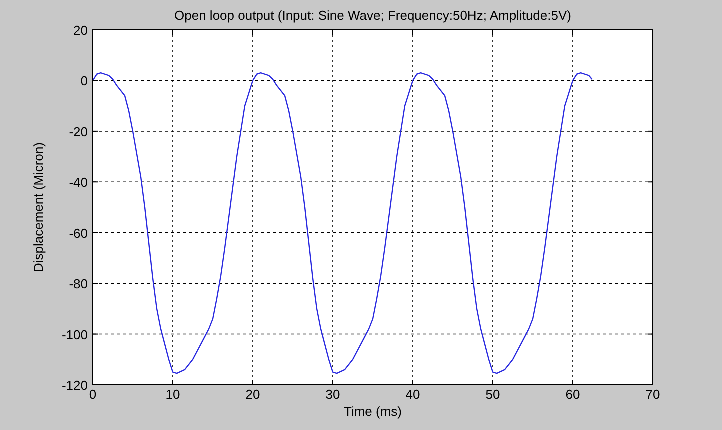  I want to click on y-tick-label: -60, so click(78, 233).